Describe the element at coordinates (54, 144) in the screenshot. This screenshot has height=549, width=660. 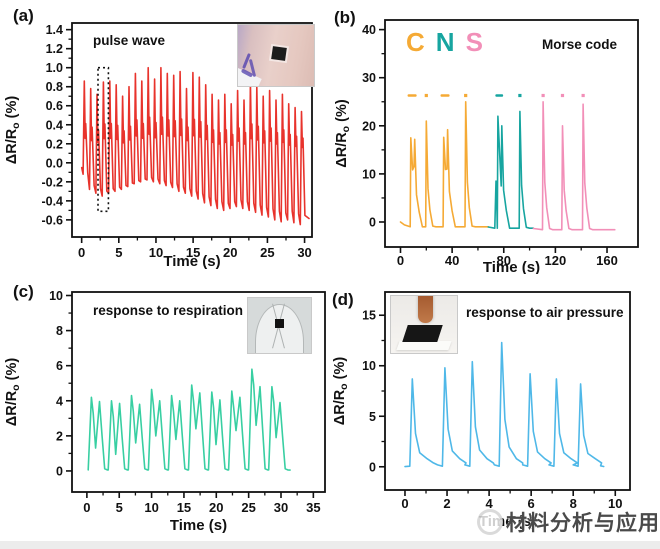
I see `y-tick-label: 0.2` at that location.